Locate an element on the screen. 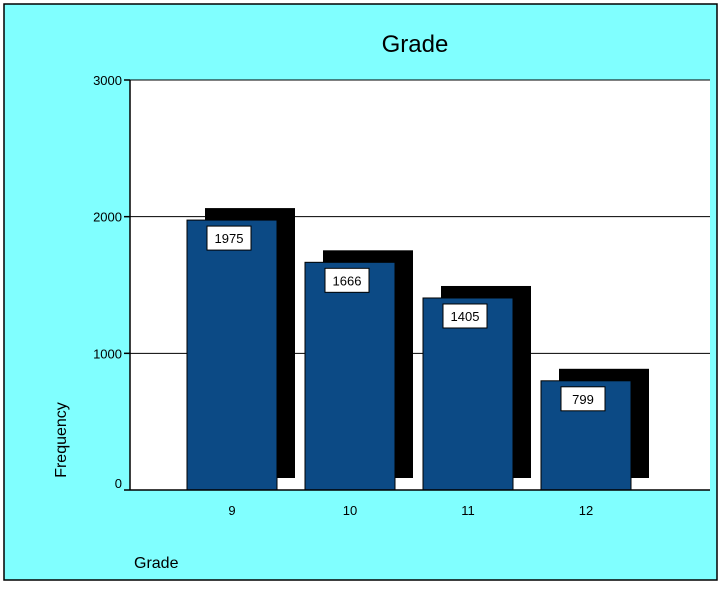 Image resolution: width=722 pixels, height=590 pixels. x-tick-label-10: 10 is located at coordinates (350, 510).